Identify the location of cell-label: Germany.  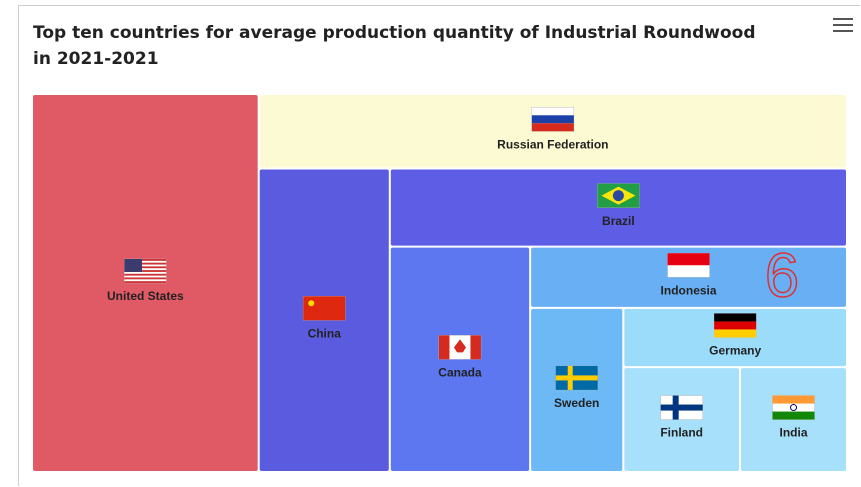
(735, 351).